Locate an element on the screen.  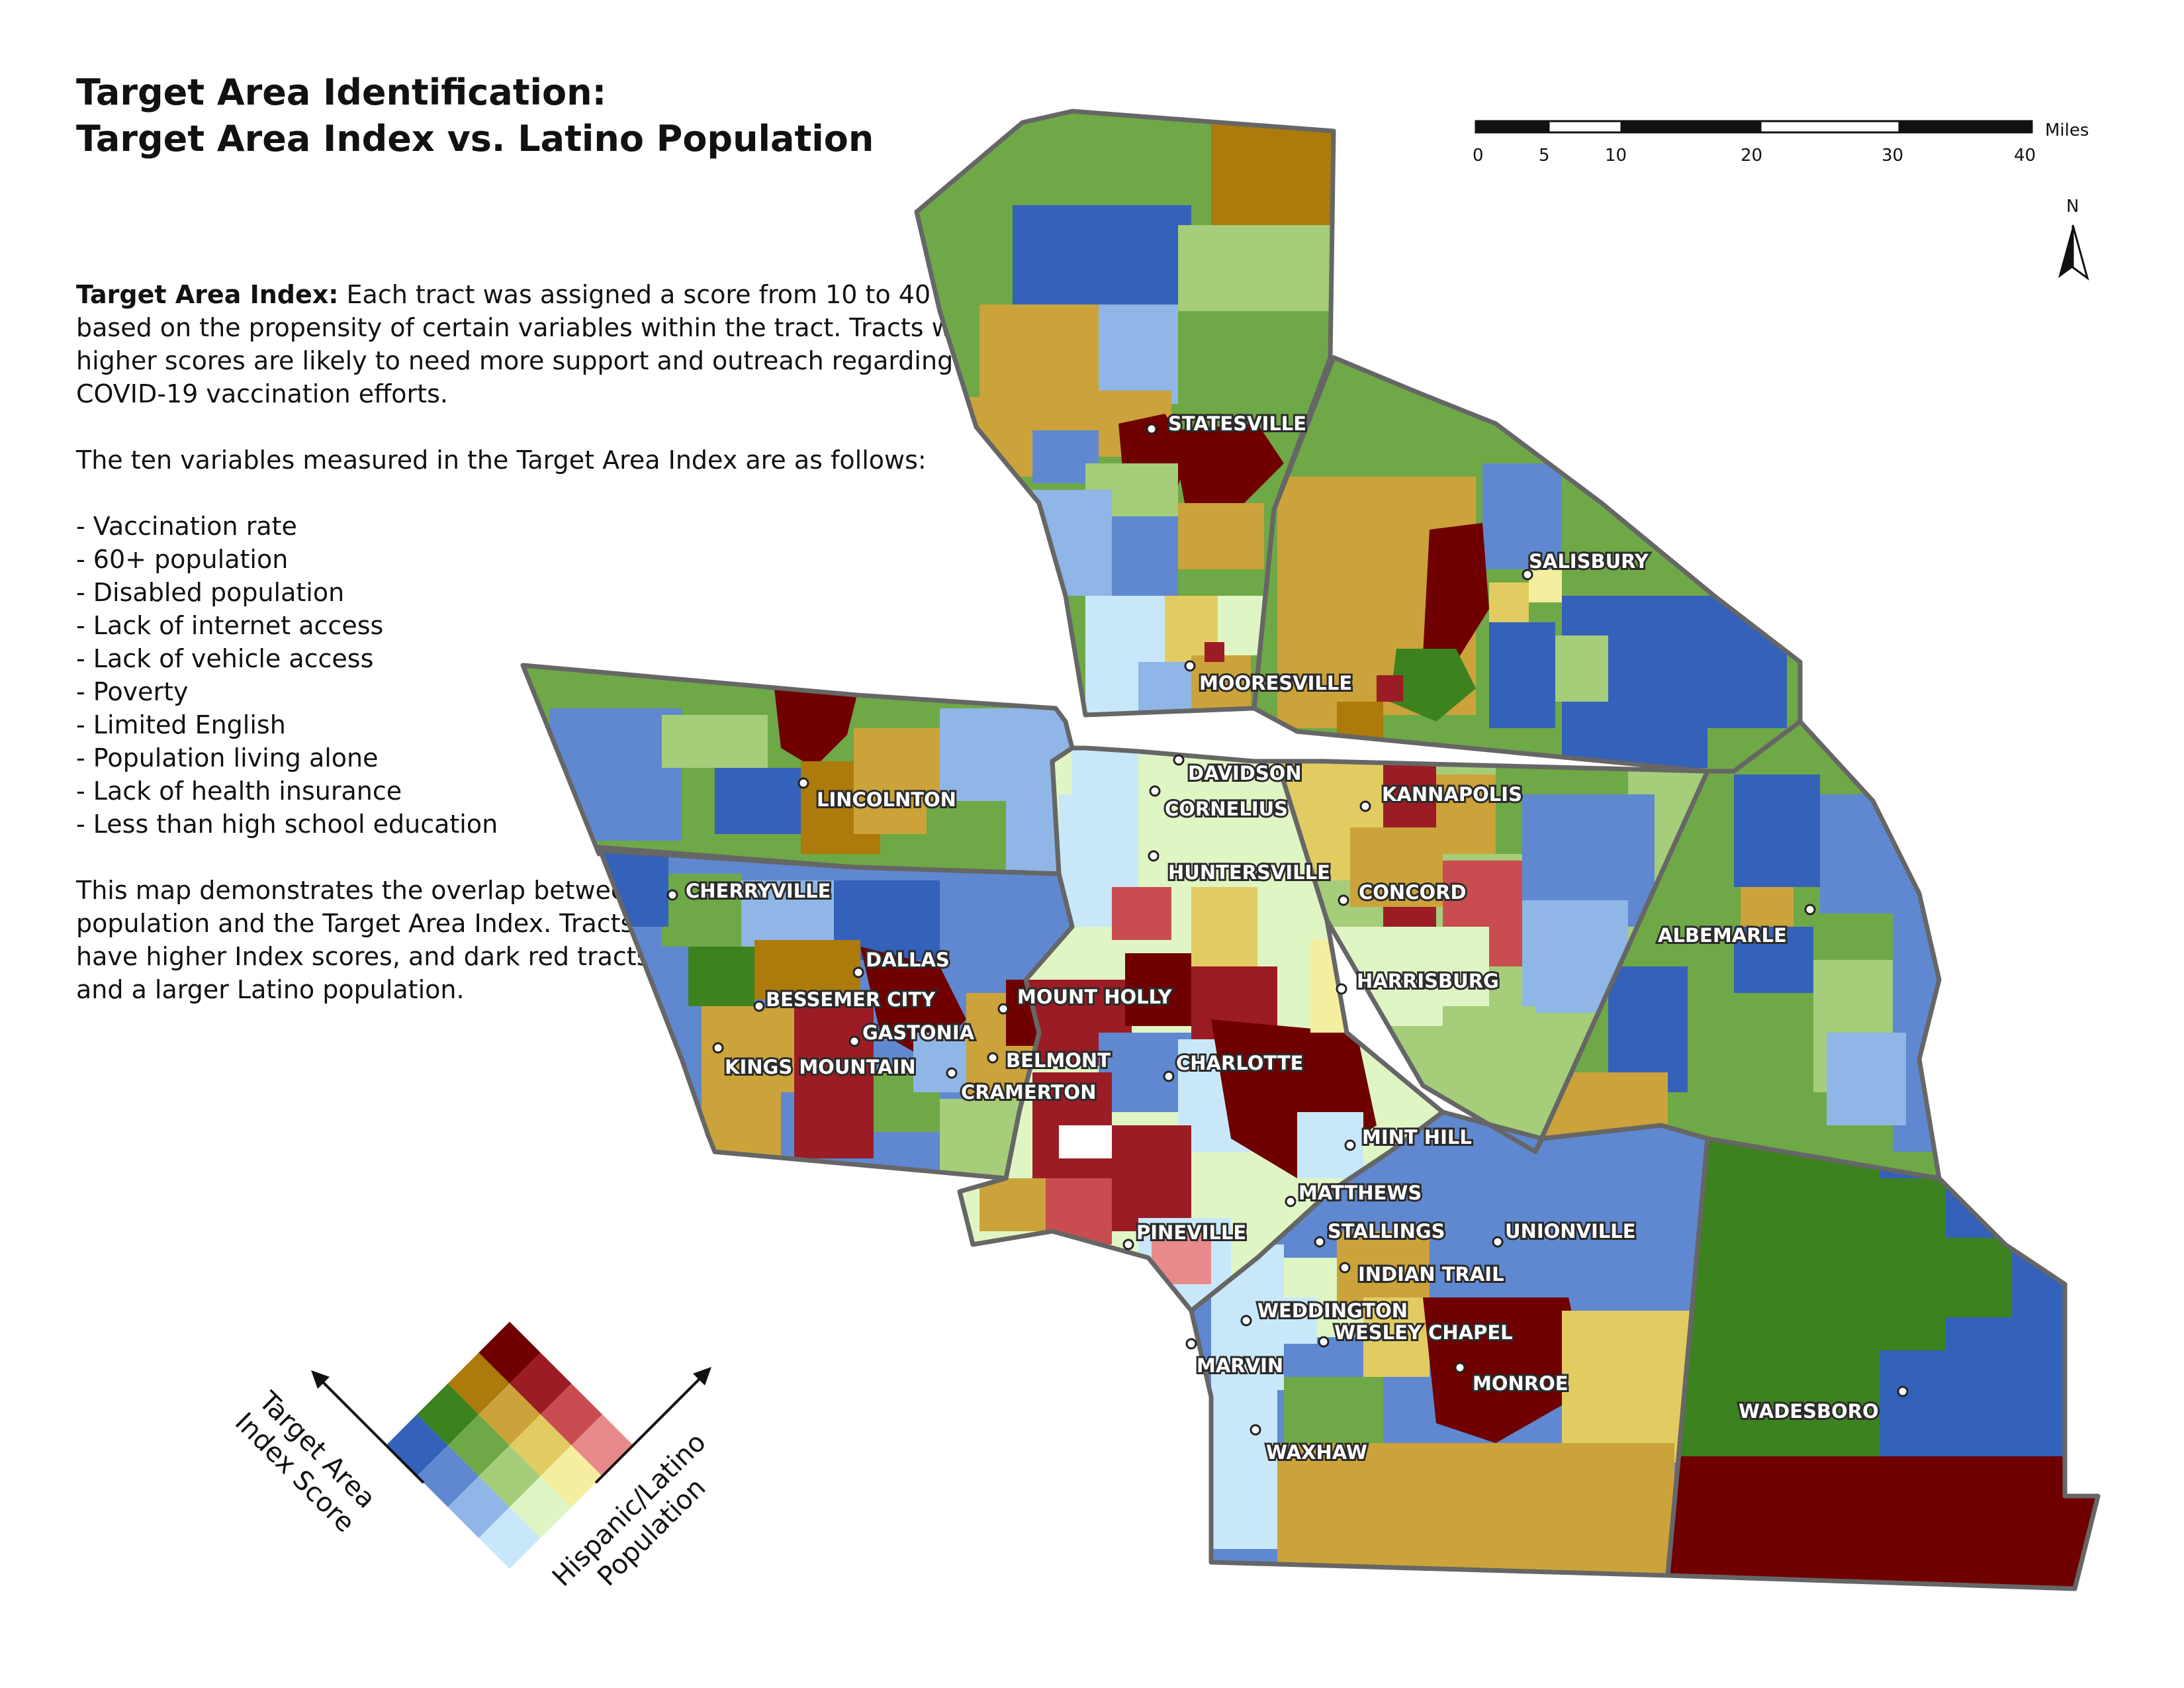
town-huntersville: HUNTERSVILLE is located at coordinates (1240, 868).